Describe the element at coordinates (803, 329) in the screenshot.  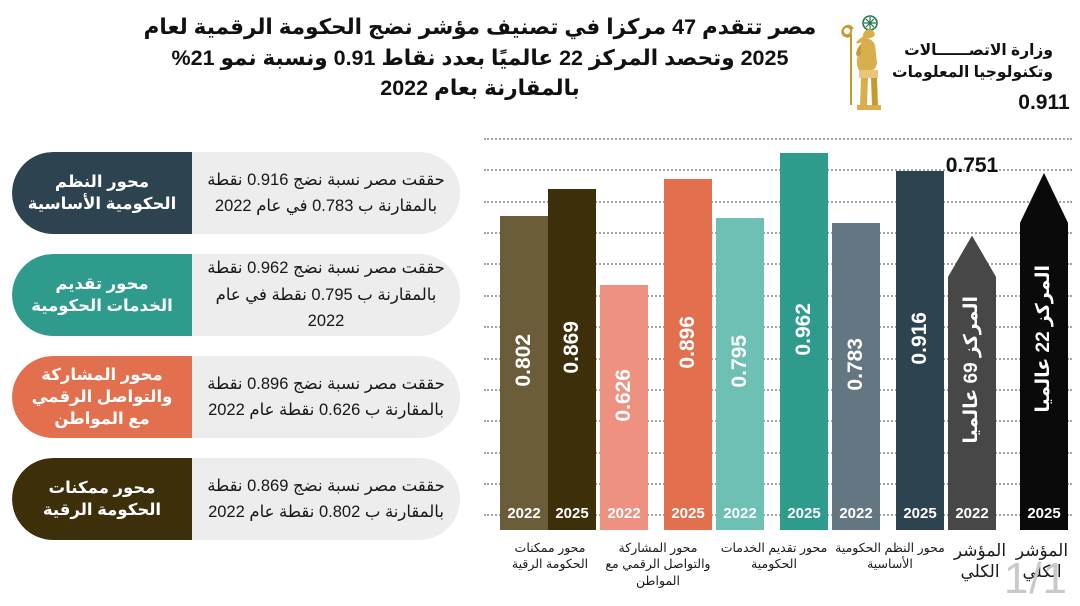
I see `bar-value-label: 0.962` at that location.